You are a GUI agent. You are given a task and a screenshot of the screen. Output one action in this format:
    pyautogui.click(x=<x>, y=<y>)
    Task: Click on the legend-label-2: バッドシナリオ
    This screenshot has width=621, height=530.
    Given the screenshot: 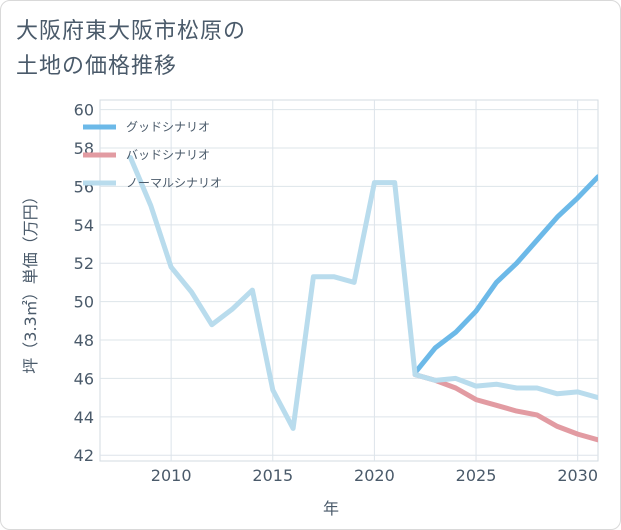 What is the action you would take?
    pyautogui.click(x=168, y=155)
    